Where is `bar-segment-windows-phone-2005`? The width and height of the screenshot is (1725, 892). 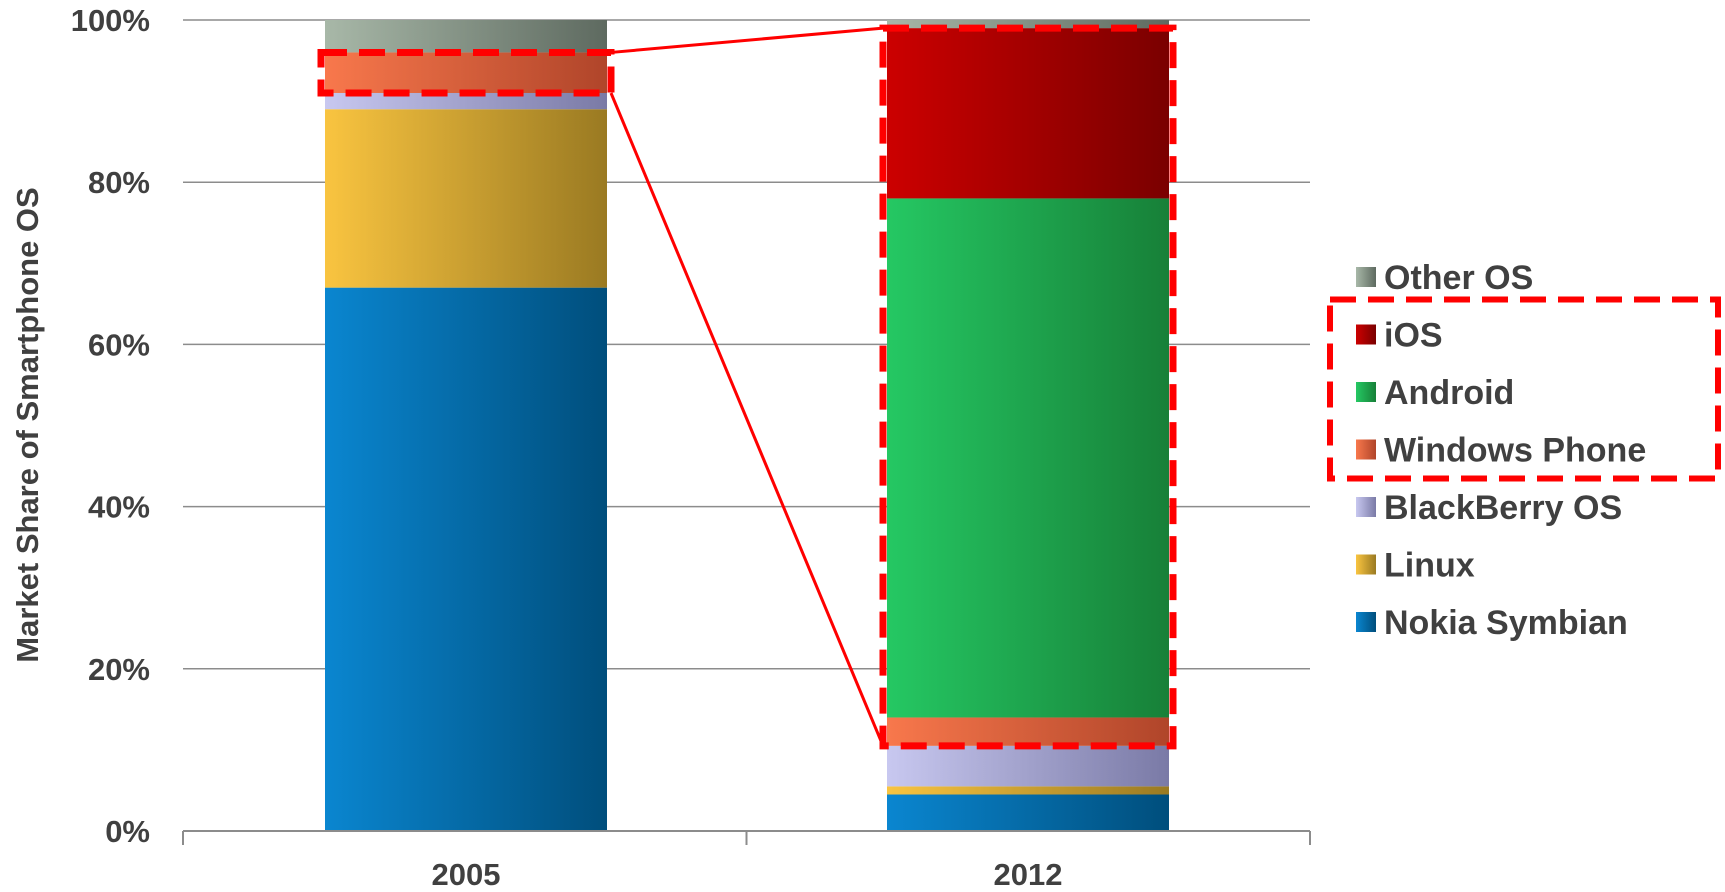 bar-segment-windows-phone-2005 is located at coordinates (466, 72).